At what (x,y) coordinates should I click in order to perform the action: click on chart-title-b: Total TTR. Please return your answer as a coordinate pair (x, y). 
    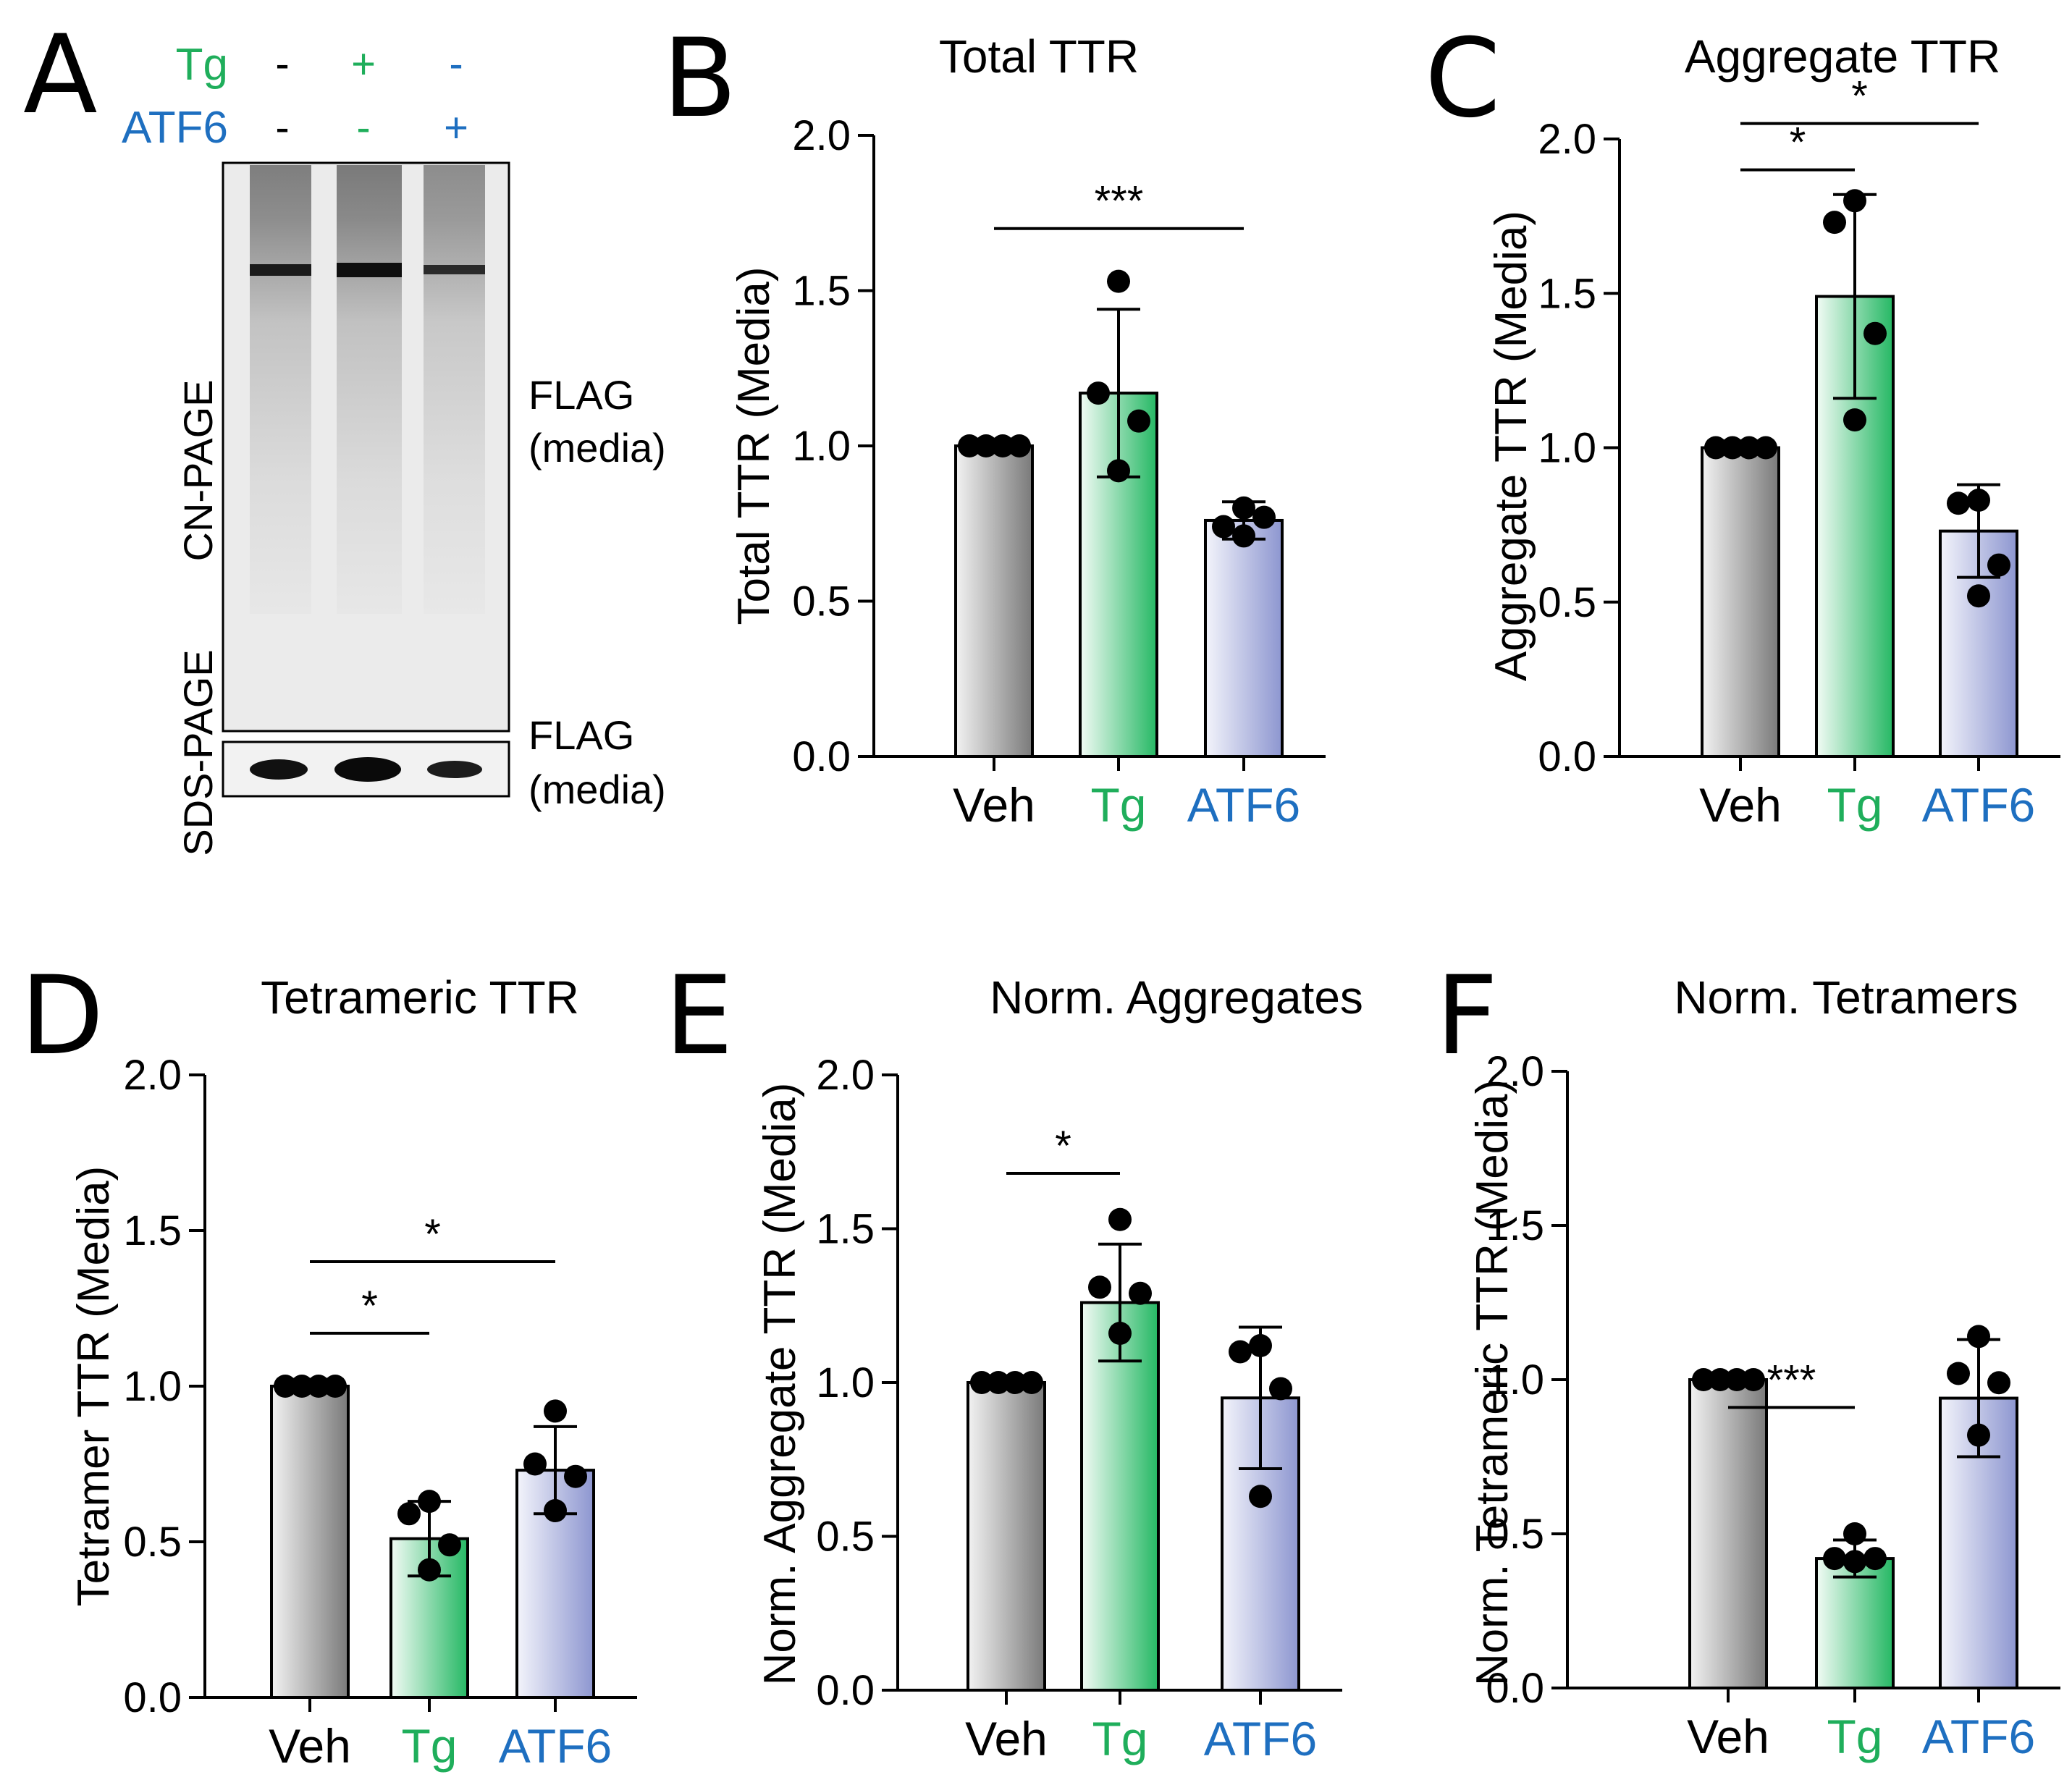
    Looking at the image, I should click on (1039, 56).